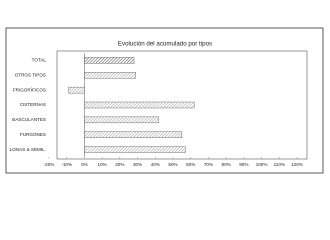 The height and width of the screenshot is (240, 330). Describe the element at coordinates (155, 164) in the screenshot. I see `x-tick-label: 40%` at that location.